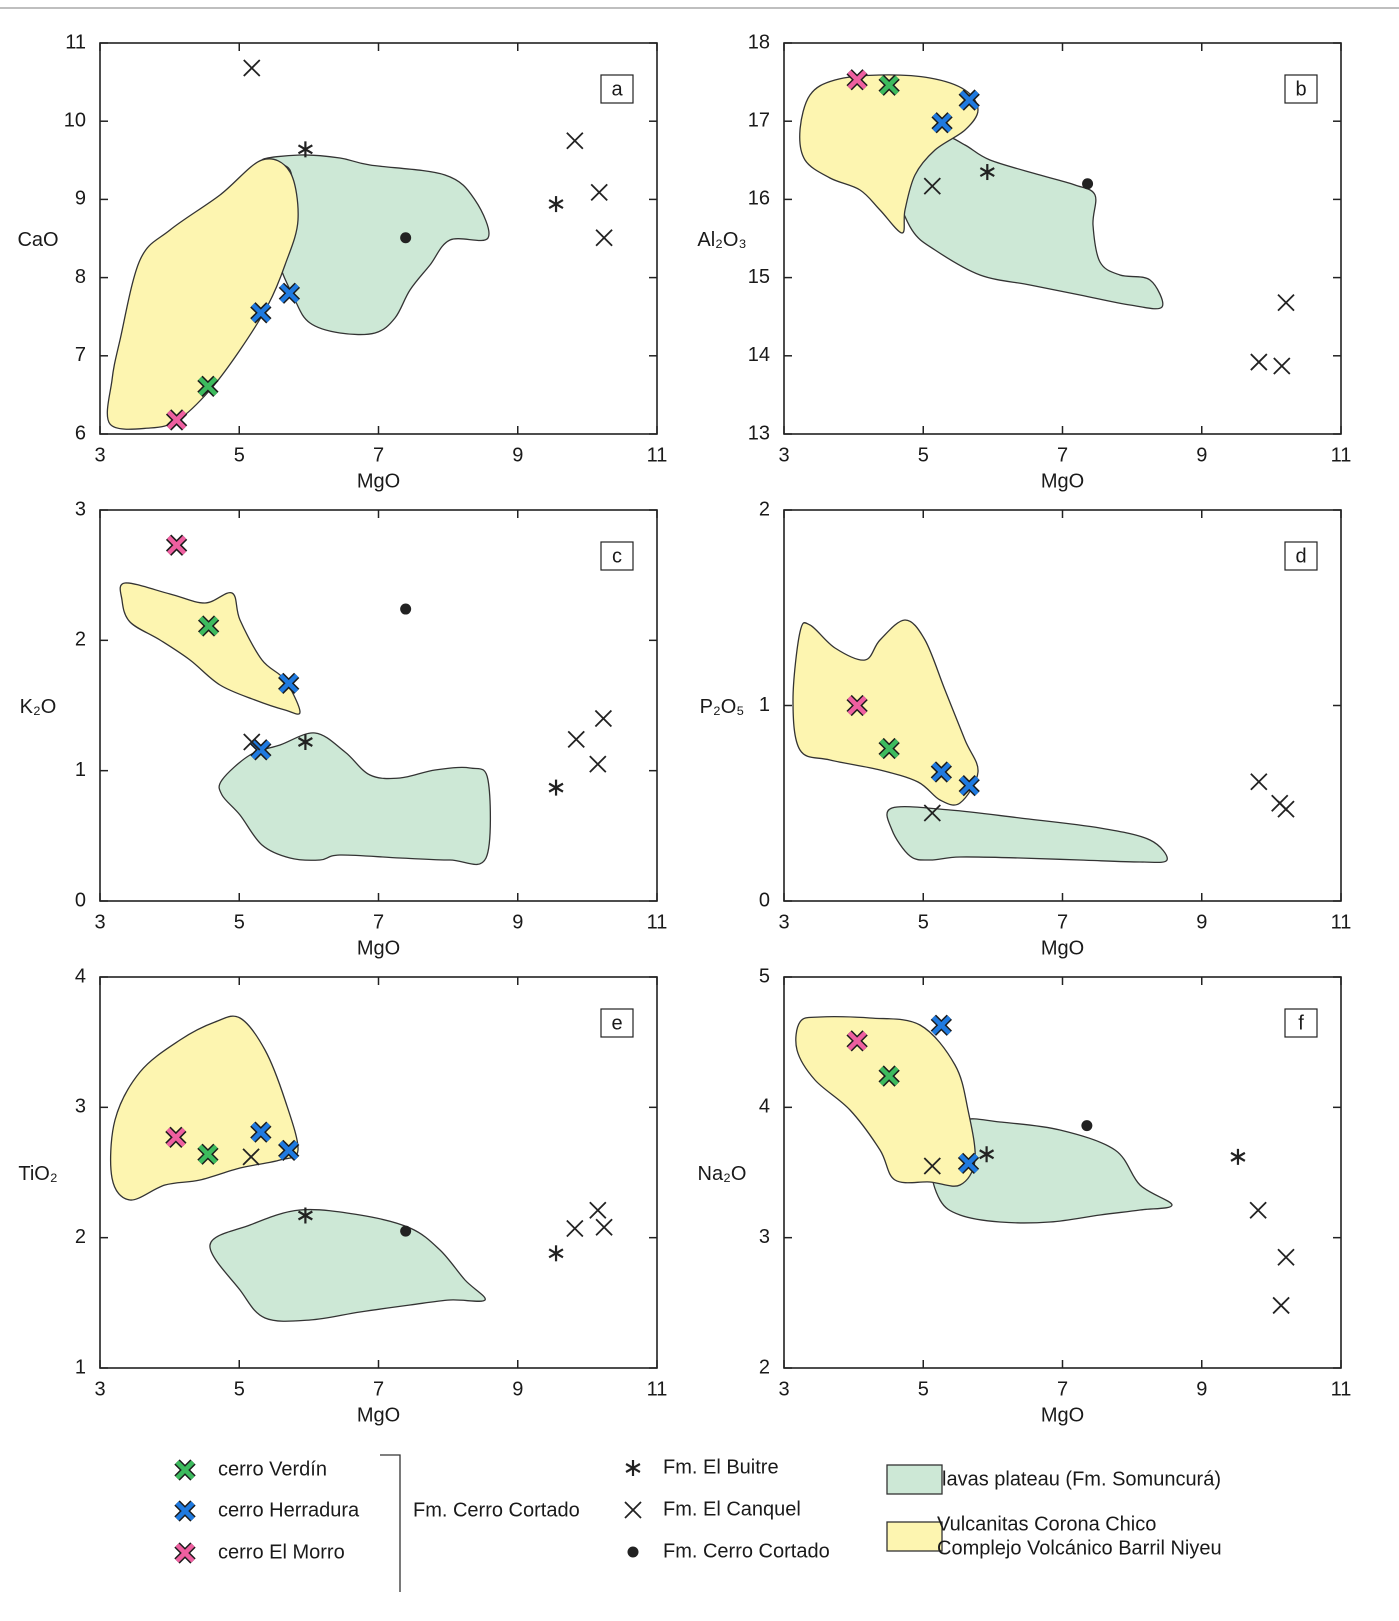 This screenshot has height=1621, width=1399. Describe the element at coordinates (496, 1510) in the screenshot. I see `legend-group-label: Fm. Cerro Cortado` at that location.